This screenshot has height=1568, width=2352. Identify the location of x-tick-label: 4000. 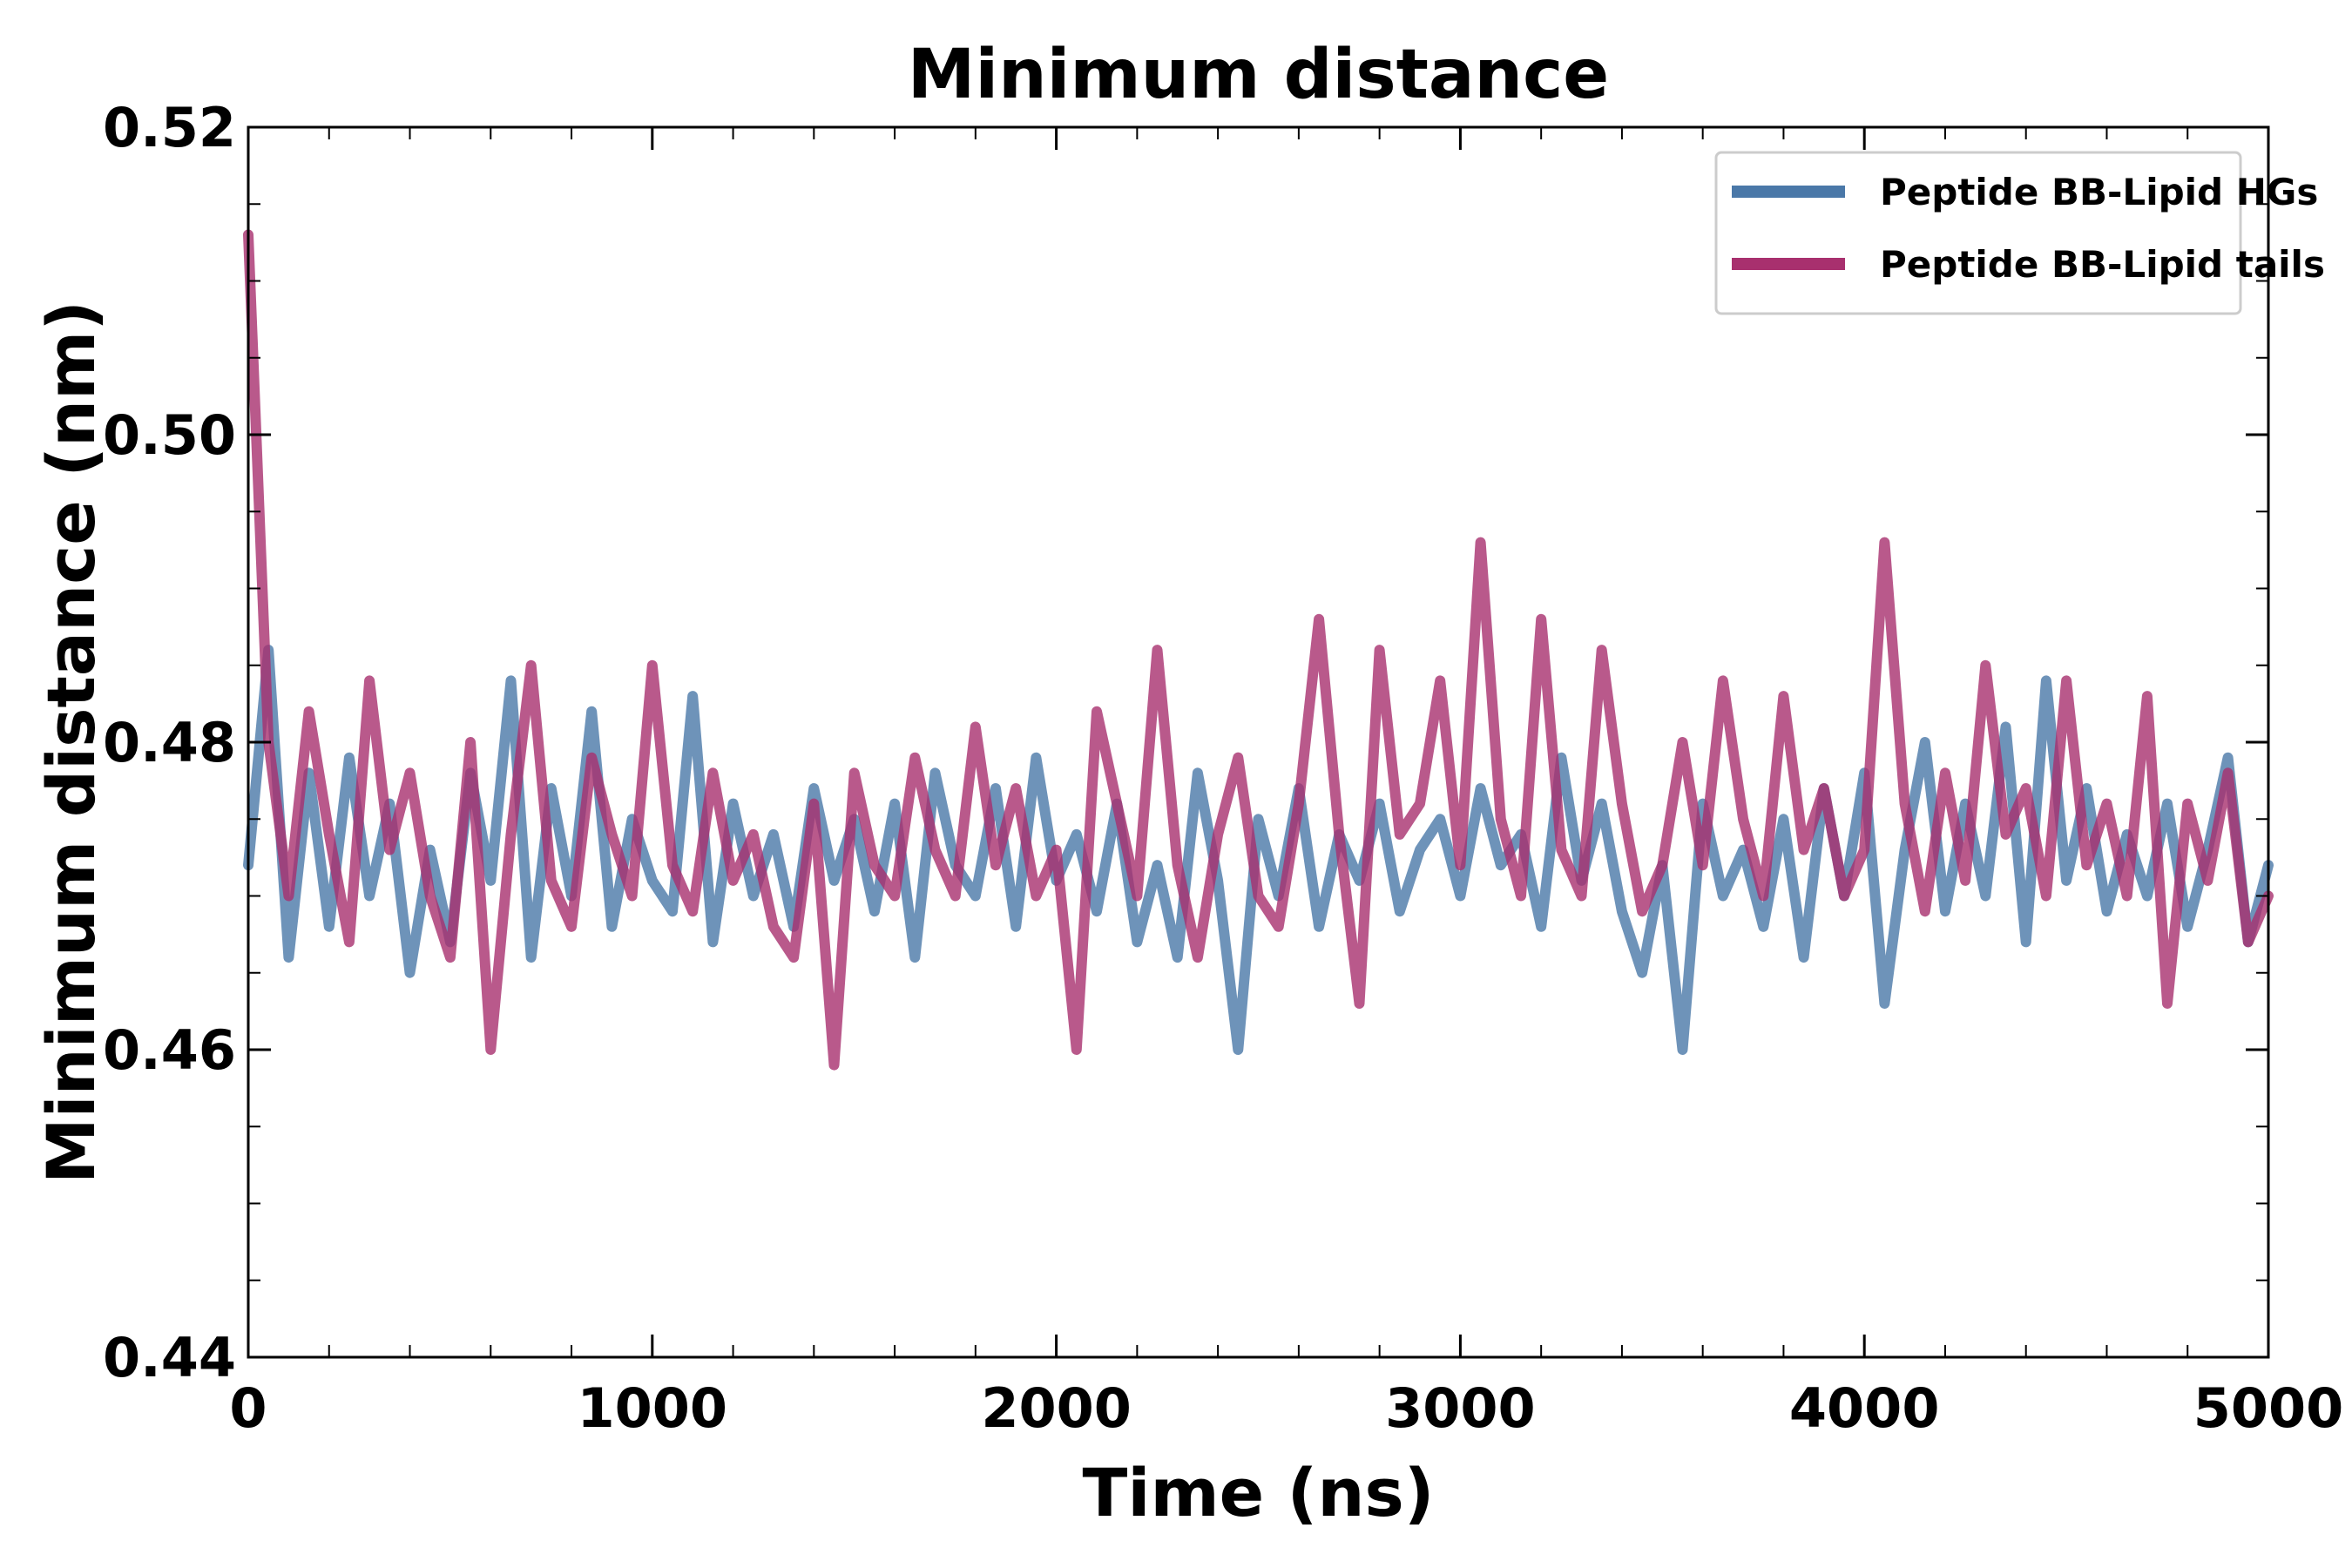
(1865, 1408).